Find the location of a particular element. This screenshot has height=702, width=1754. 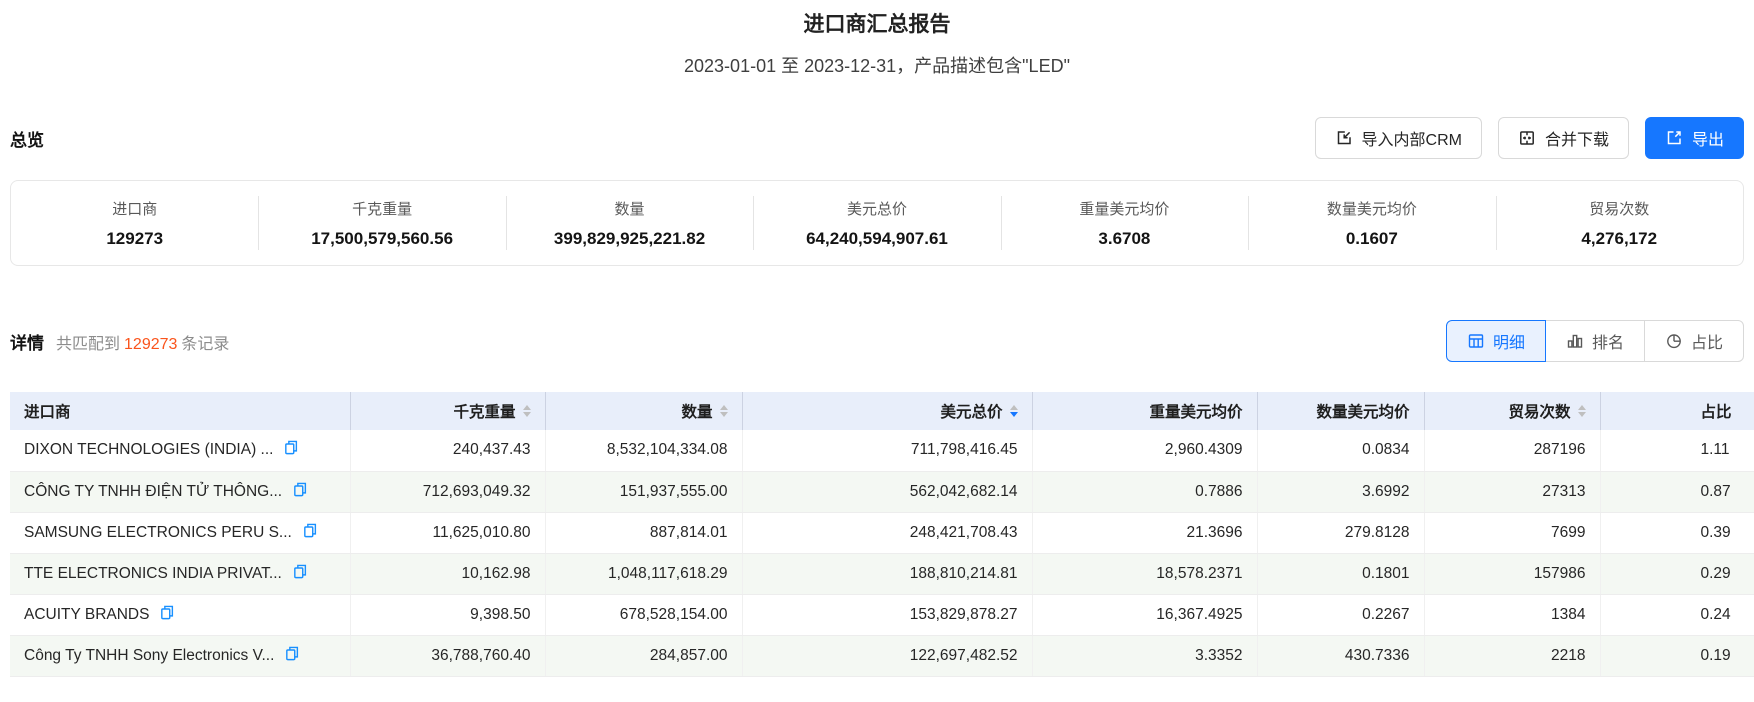

tab-ranking: 排名 is located at coordinates (1594, 341).